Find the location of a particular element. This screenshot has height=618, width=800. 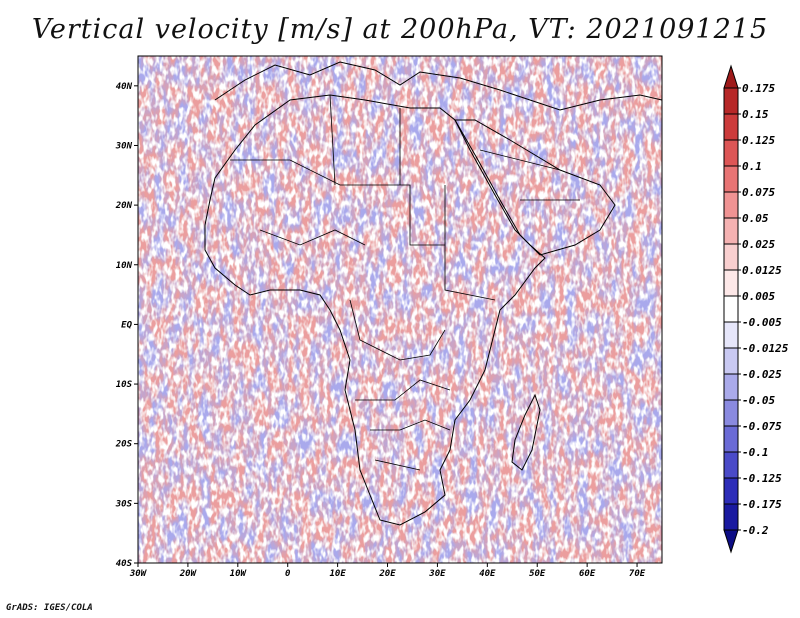

lat-tick-label: 20S is located at coordinates (124, 445).